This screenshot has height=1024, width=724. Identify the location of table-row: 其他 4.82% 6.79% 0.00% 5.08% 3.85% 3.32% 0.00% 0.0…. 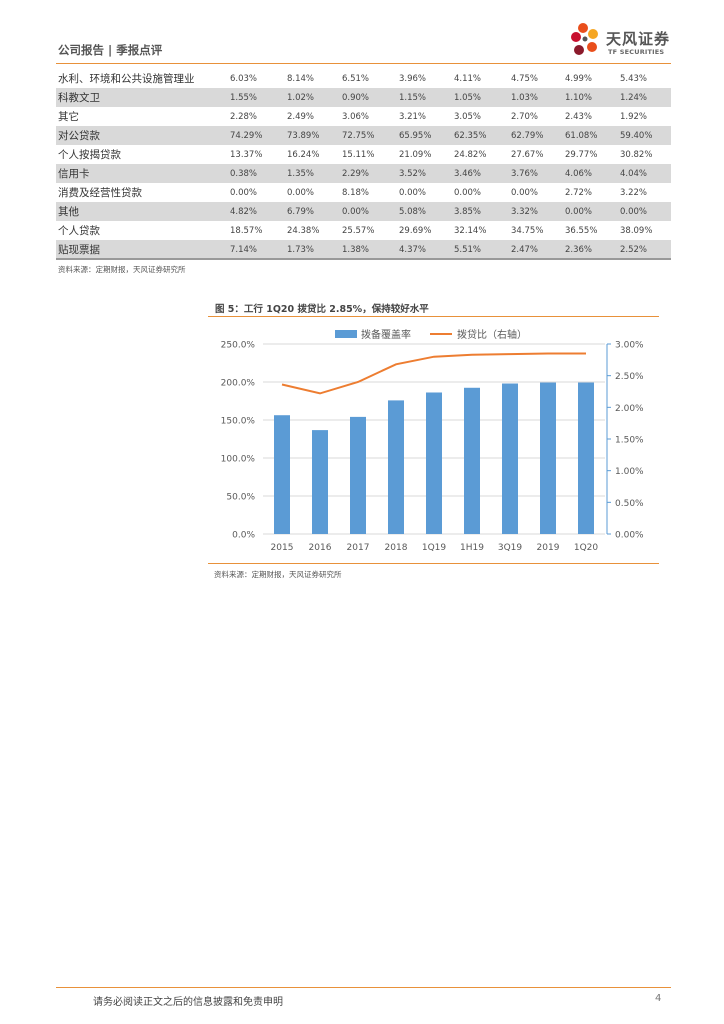
(363, 211).